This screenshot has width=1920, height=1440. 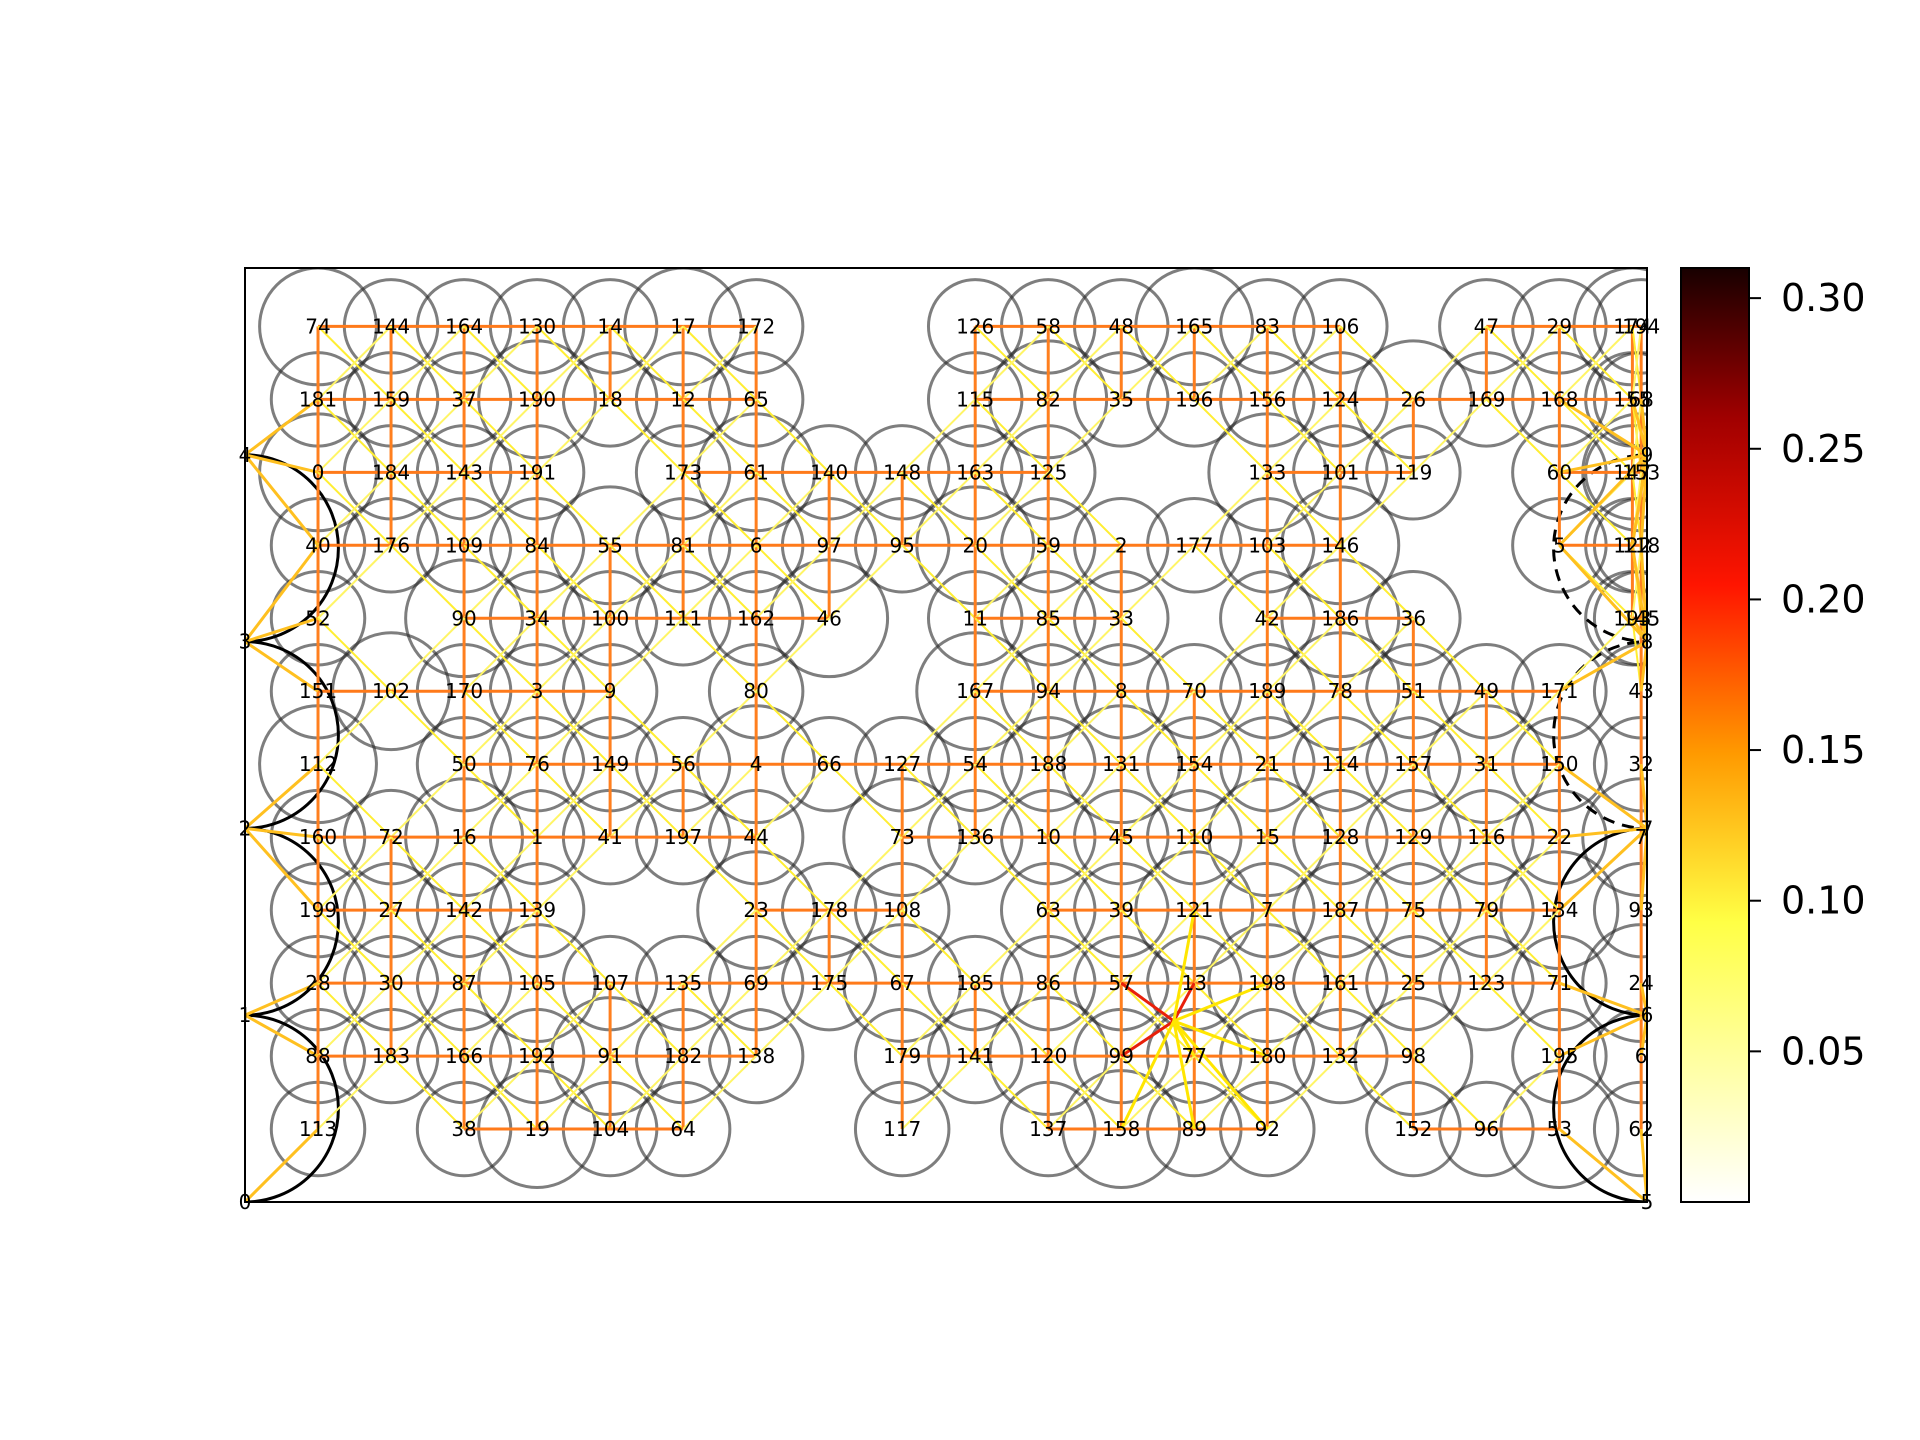 I want to click on node-label: 7, so click(x=1267, y=910).